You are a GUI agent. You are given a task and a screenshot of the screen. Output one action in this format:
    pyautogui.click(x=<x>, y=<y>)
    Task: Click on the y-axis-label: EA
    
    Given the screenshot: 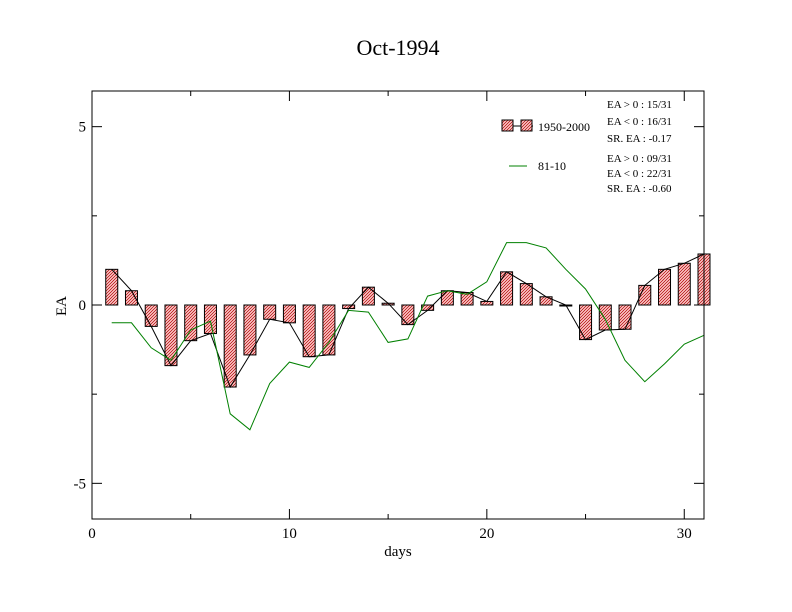 What is the action you would take?
    pyautogui.click(x=62, y=306)
    